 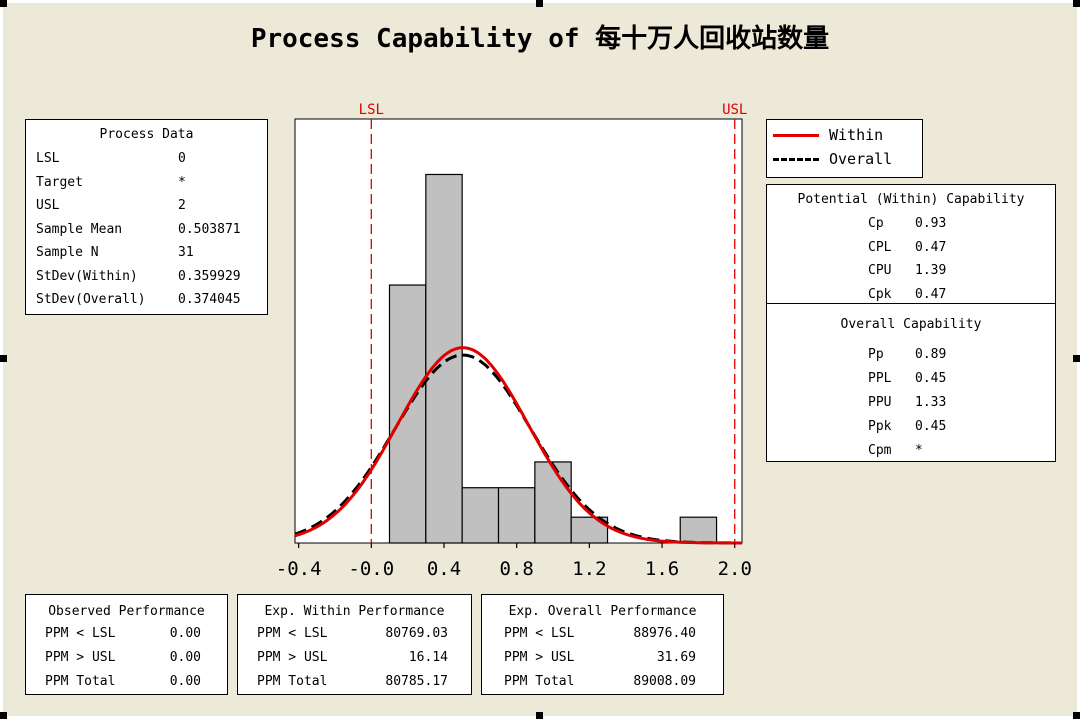 I want to click on exp-overall-performance-label: PPM < LSL, so click(x=539, y=633).